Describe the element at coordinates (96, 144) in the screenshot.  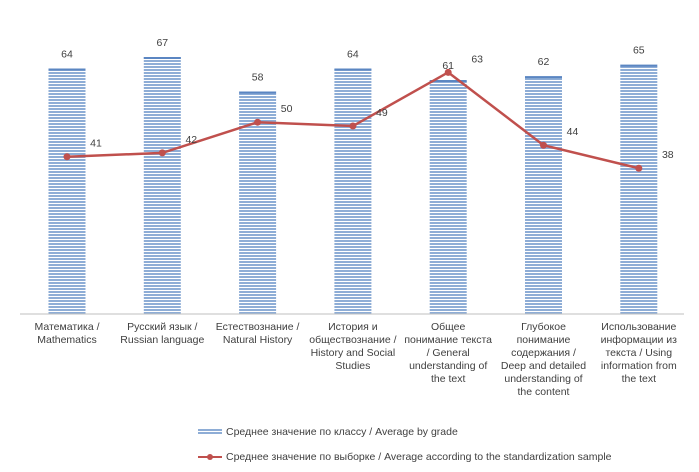
I see `line-value-label-0: 41` at that location.